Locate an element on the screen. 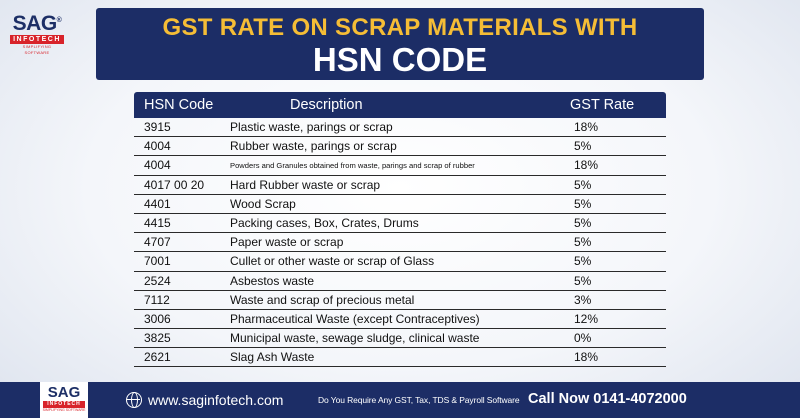  table-row: 4401 Wood Scrap 5% is located at coordinates (400, 204).